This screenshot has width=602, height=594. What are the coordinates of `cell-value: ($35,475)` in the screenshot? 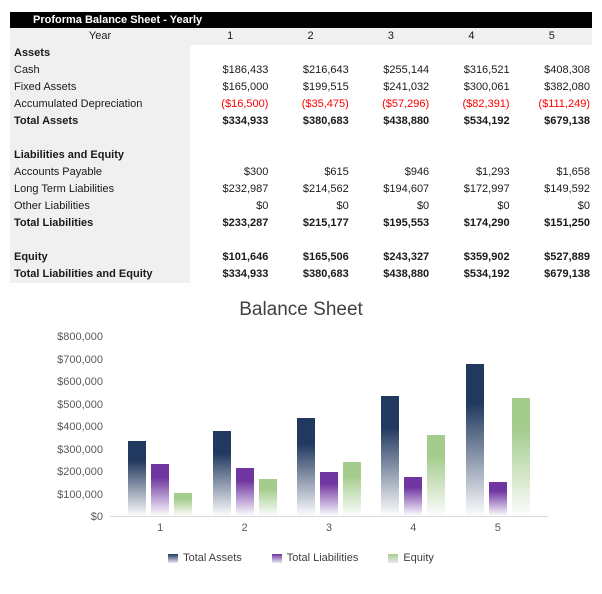 It's located at (325, 104).